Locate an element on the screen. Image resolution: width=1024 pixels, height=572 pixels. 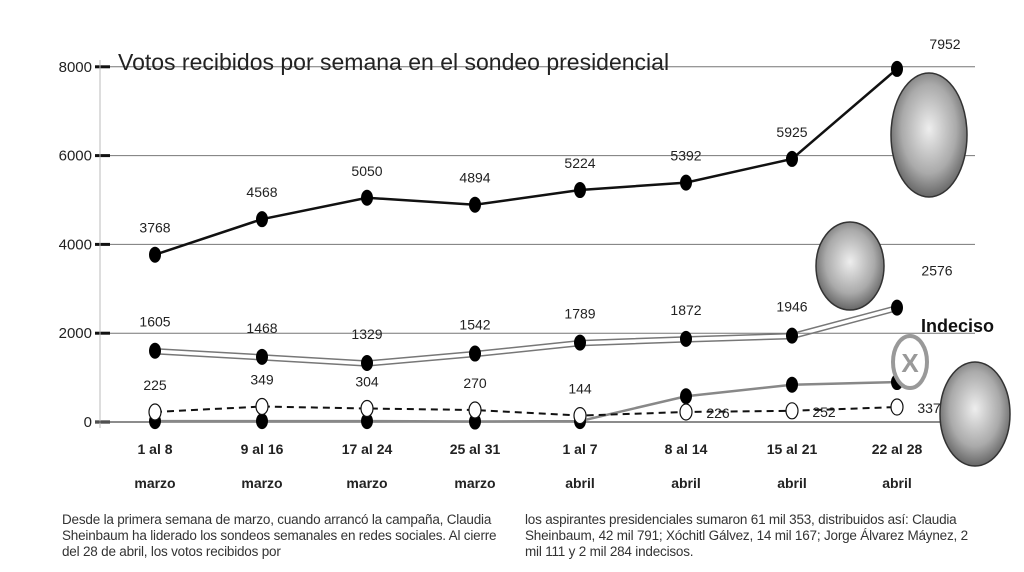
data-label-sheinbaum: 5224 is located at coordinates (579, 163).